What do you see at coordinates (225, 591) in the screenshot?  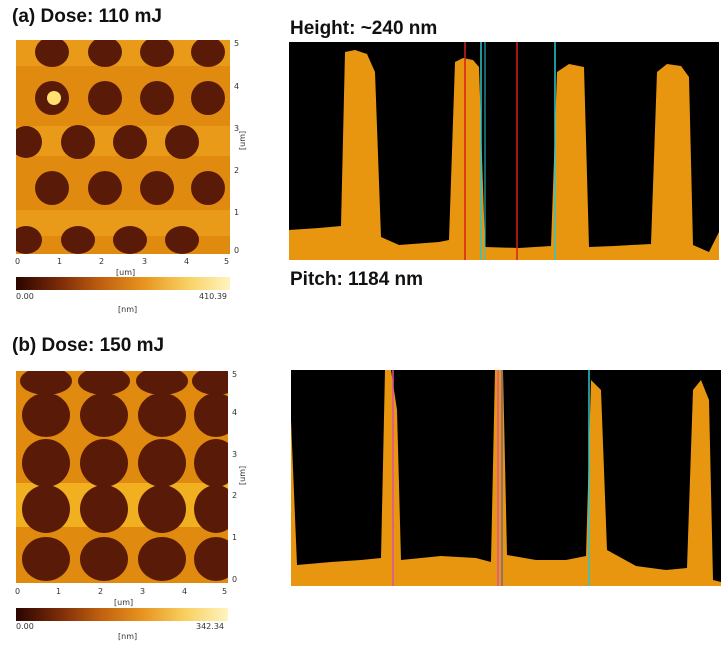 I see `b-xtick-5: 5` at bounding box center [225, 591].